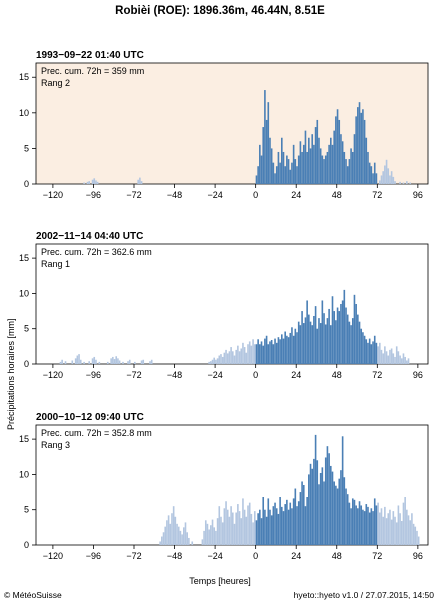 This screenshot has width=440, height=603. Describe the element at coordinates (255, 556) in the screenshot. I see `x-tick-label: 0` at that location.